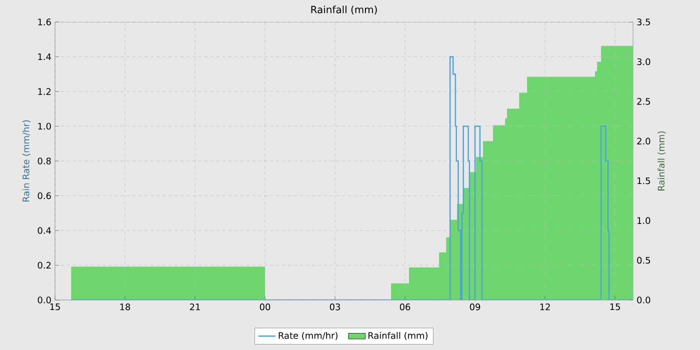 The width and height of the screenshot is (700, 350). Describe the element at coordinates (44, 230) in the screenshot. I see `y-tick-label: 0.4` at that location.